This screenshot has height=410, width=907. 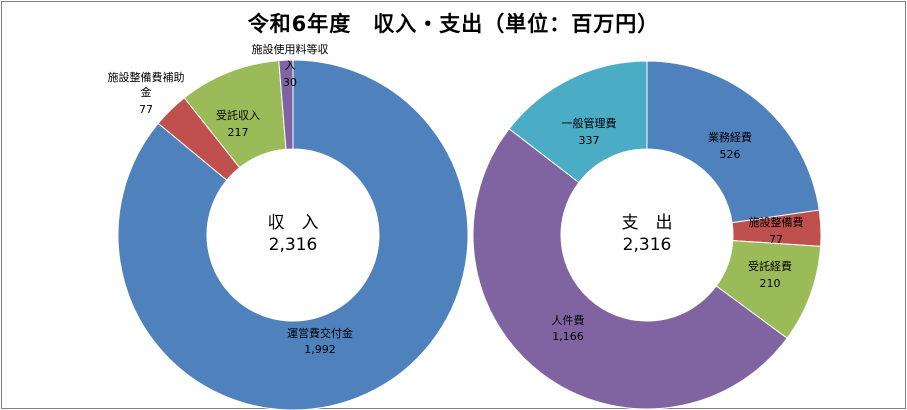 What do you see at coordinates (730, 137) in the screenshot?
I see `expense-category-label-0: 業務経費` at bounding box center [730, 137].